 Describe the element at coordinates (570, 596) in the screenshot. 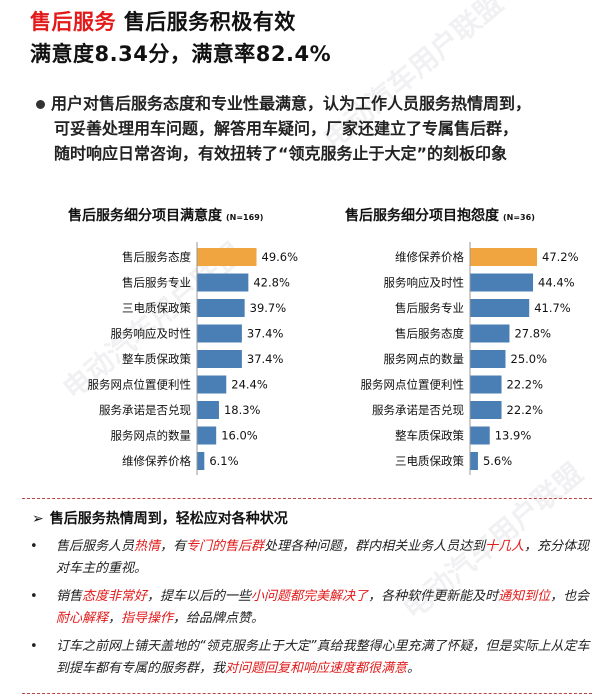

I see `plain-text: ，也会` at that location.